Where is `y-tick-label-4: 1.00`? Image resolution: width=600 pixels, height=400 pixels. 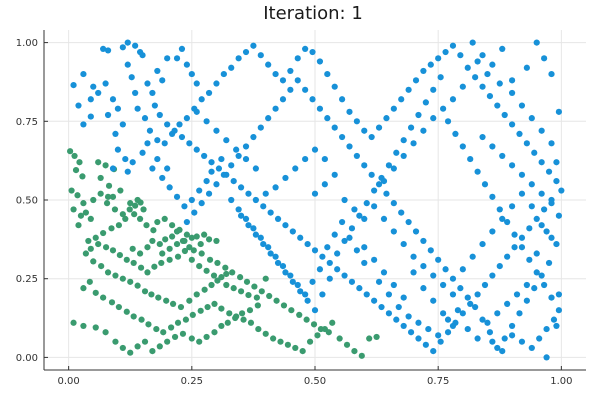 y-tick-label-4: 1.00 is located at coordinates (27, 43).